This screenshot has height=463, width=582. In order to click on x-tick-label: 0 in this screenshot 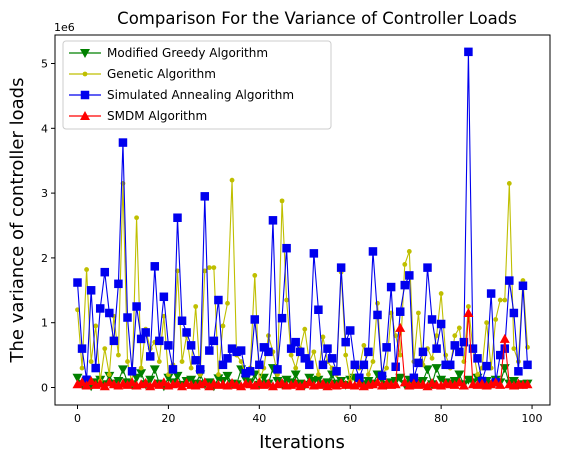, I will do `click(77, 418)`.